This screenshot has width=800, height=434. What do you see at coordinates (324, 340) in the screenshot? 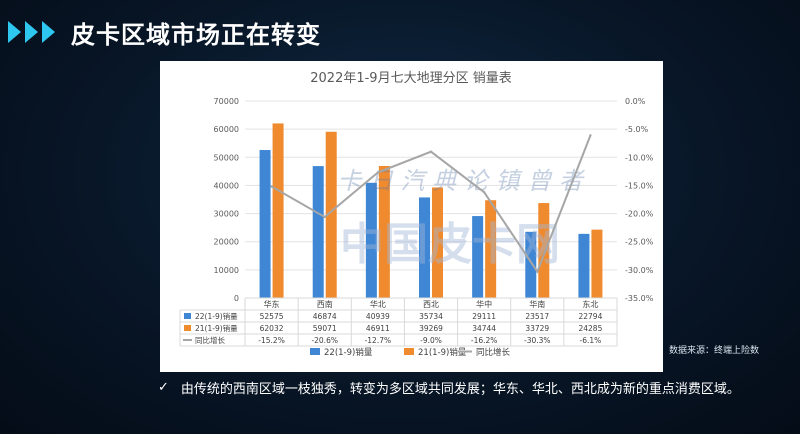
I see `table-cell: -20.6%` at bounding box center [324, 340].